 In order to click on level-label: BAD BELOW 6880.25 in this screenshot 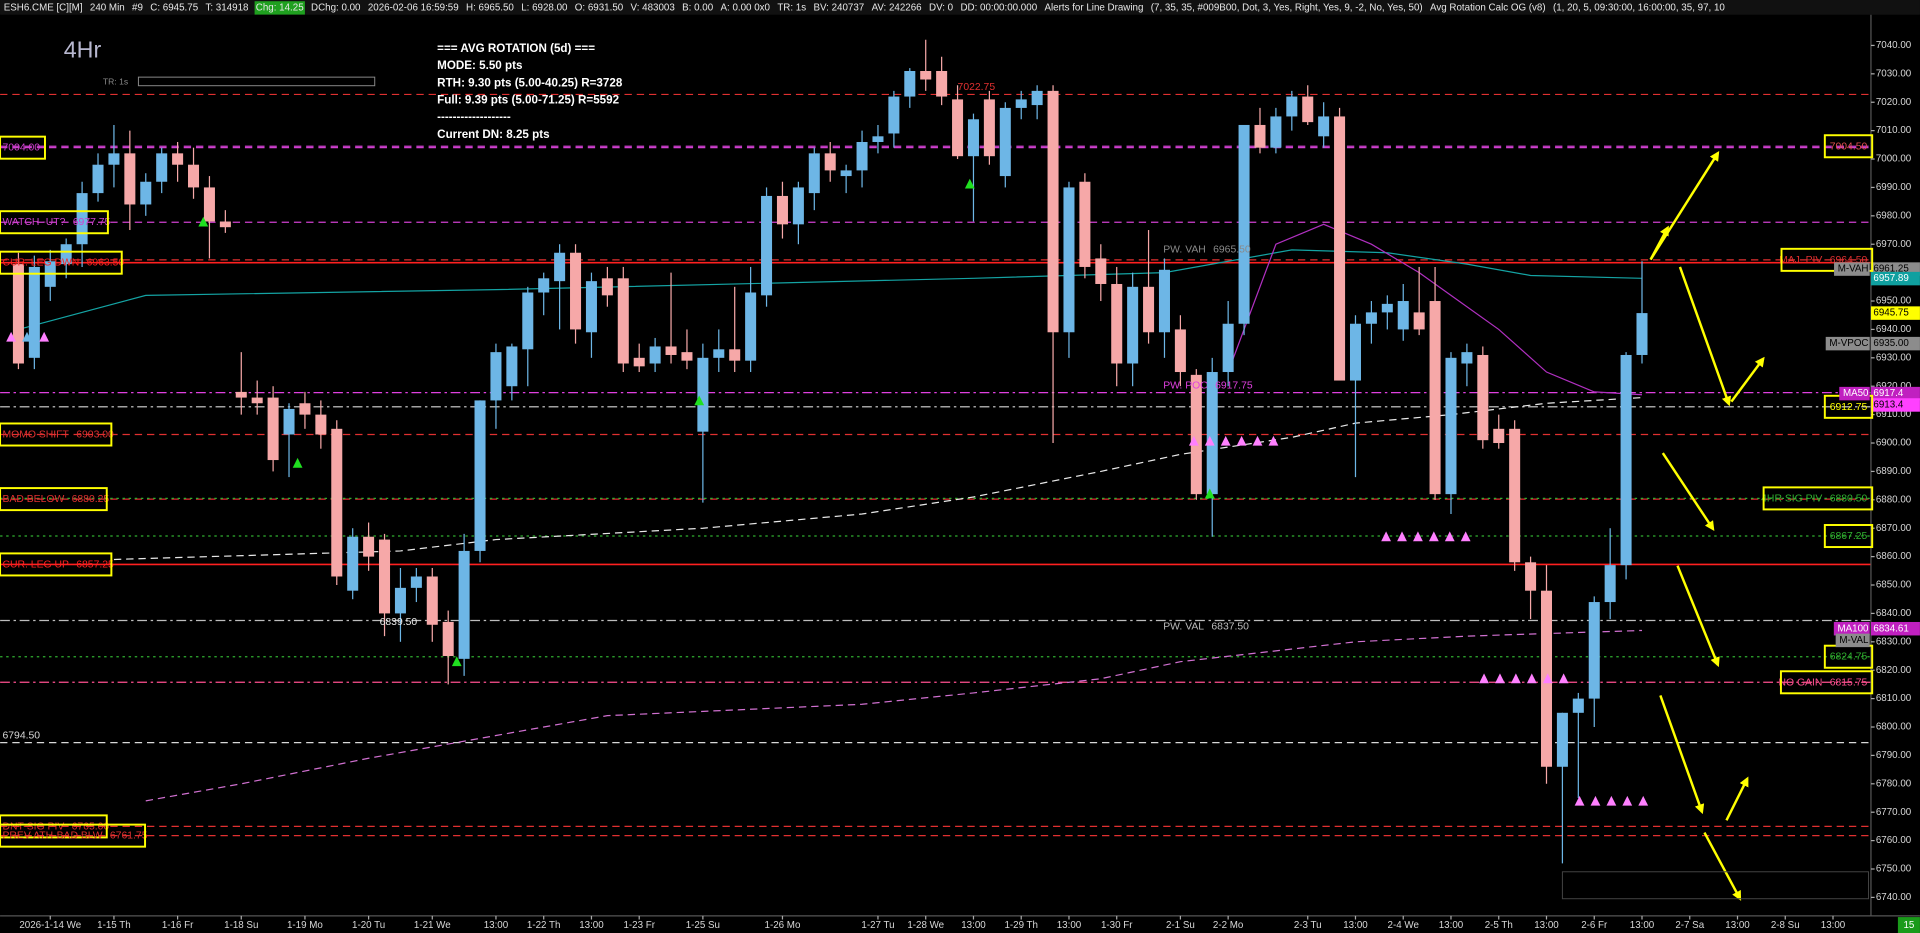, I will do `click(56, 499)`.